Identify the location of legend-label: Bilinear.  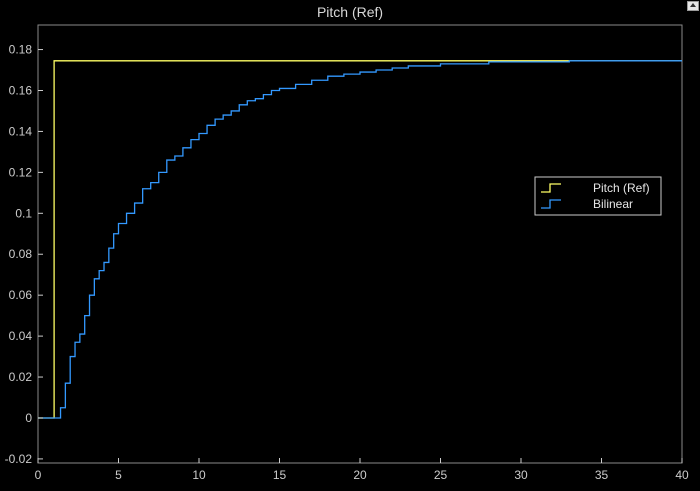
(613, 204).